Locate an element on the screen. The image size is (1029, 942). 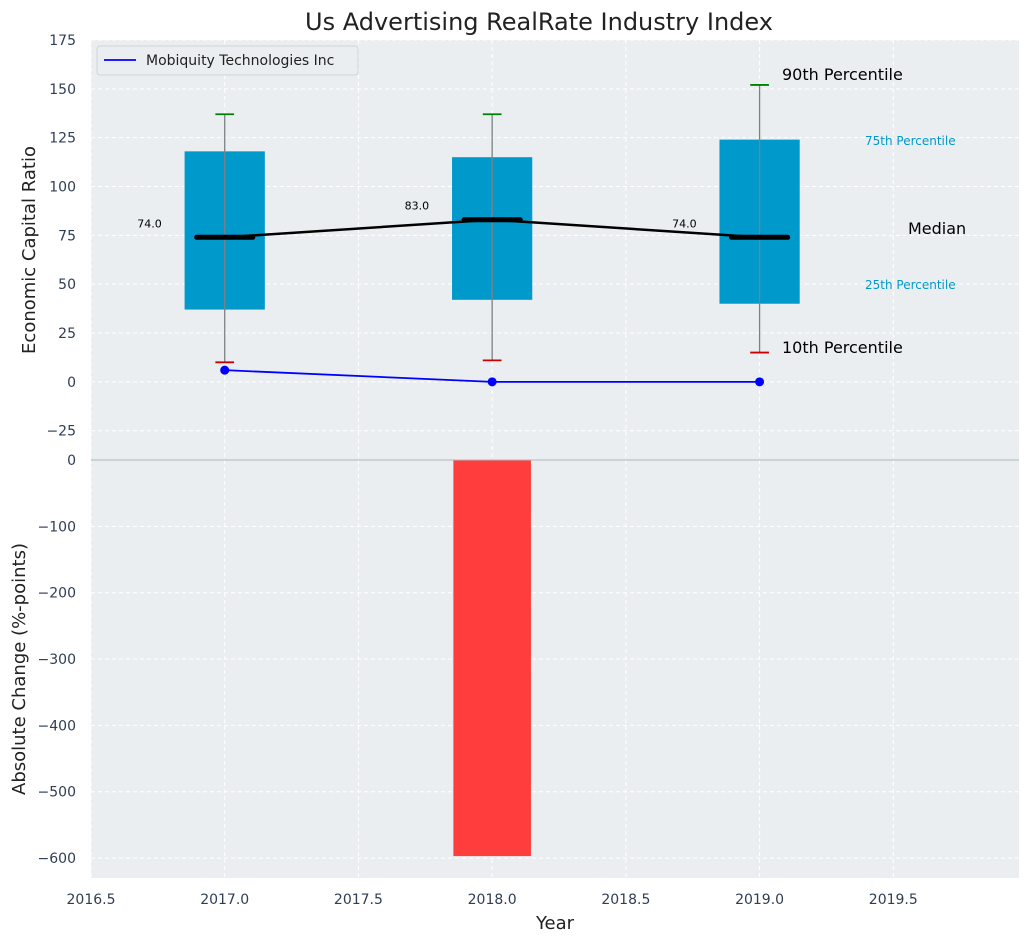
x-axis-label: Year is located at coordinates (555, 923).